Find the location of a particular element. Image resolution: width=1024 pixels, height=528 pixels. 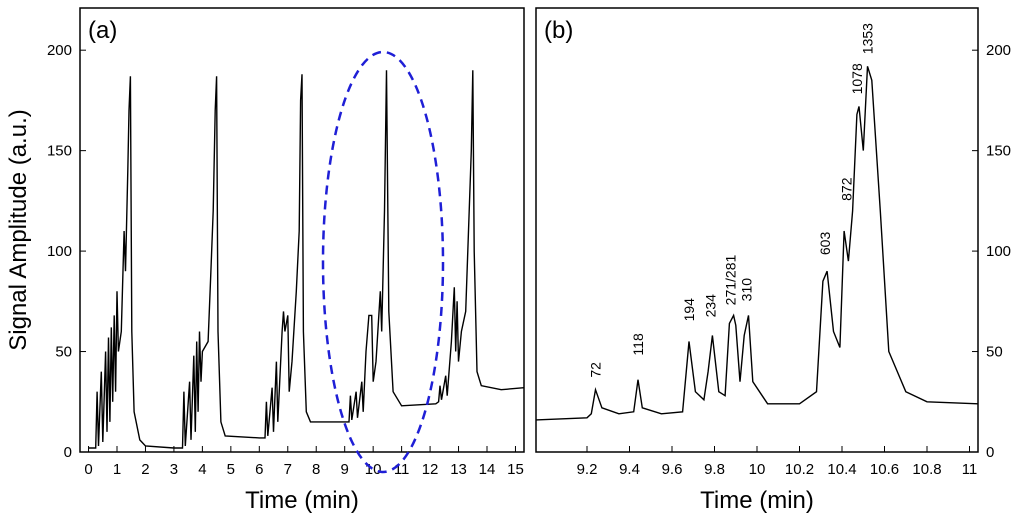

x-tick-label: 10 is located at coordinates (757, 469).